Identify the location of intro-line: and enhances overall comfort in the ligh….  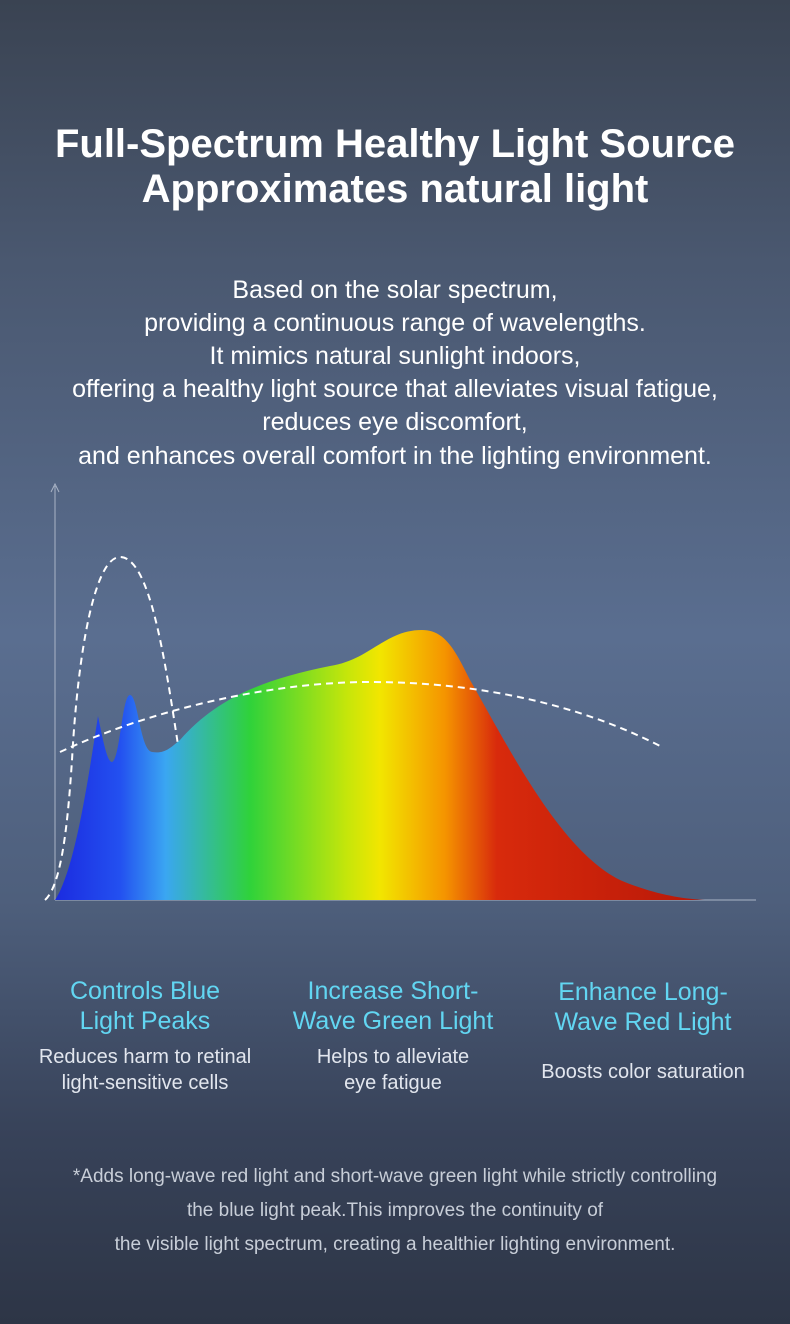
(395, 456).